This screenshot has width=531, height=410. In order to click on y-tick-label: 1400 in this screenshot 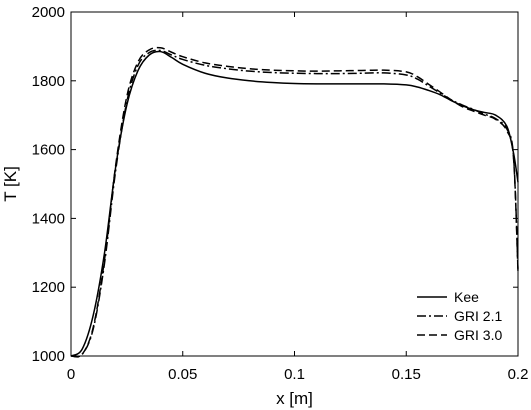, I will do `click(48, 218)`.